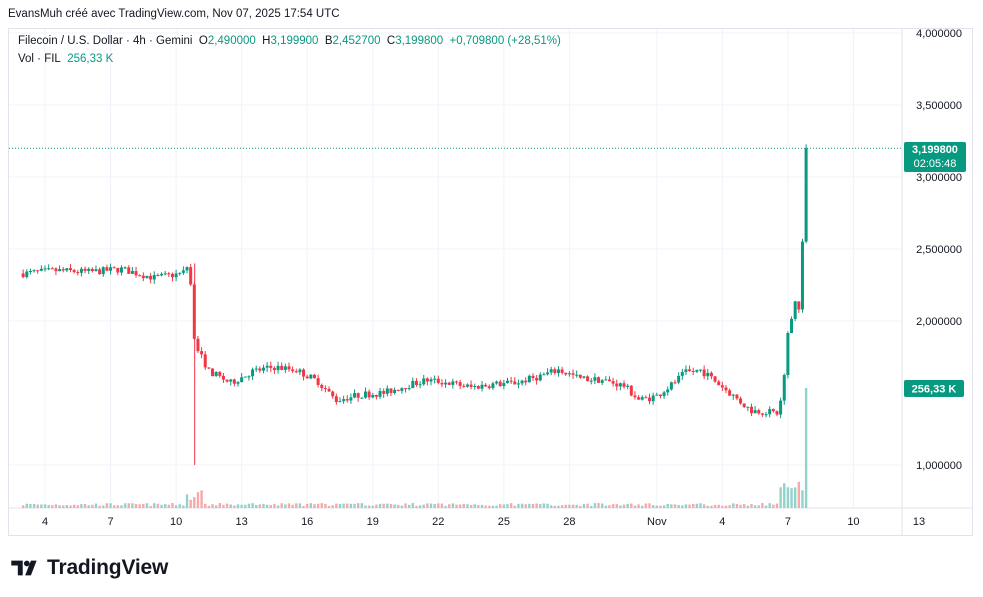 The image size is (983, 597). I want to click on x-tick-label: 7, so click(110, 522).